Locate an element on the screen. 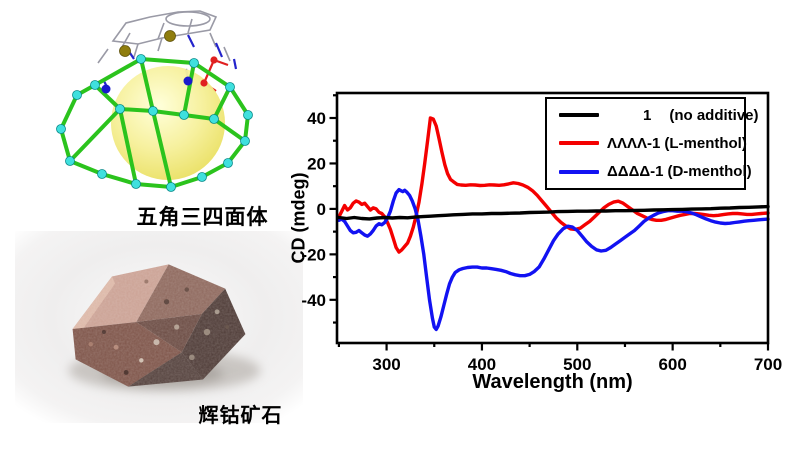 This screenshot has height=469, width=798. legend-line-blue is located at coordinates (579, 171).